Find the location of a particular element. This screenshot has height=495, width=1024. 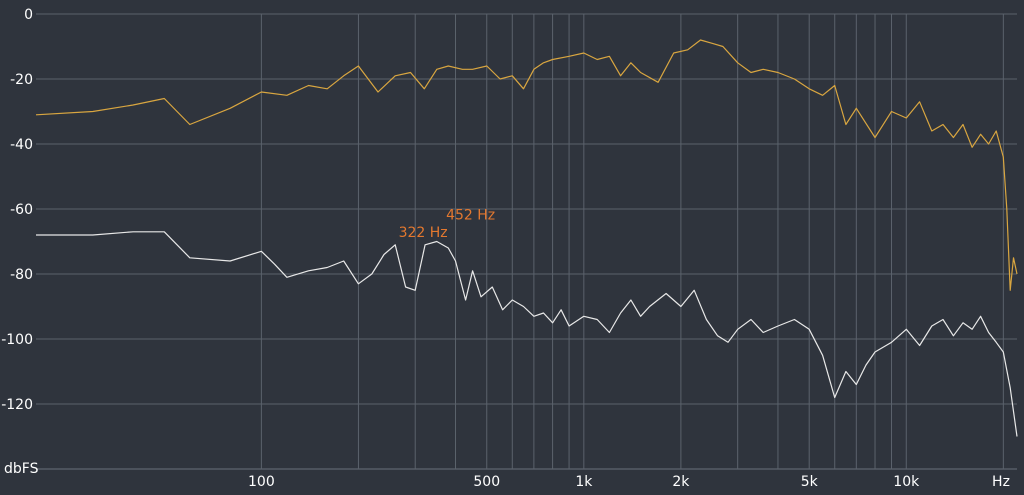

y-axis-label: dbFS is located at coordinates (21, 469).